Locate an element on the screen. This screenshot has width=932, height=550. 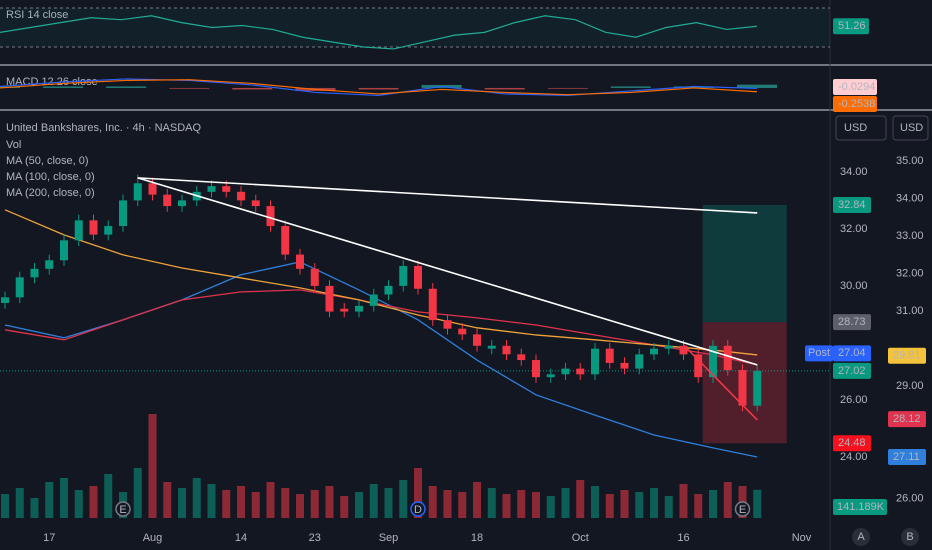
volume-badge-label: 141.189K is located at coordinates (861, 507).